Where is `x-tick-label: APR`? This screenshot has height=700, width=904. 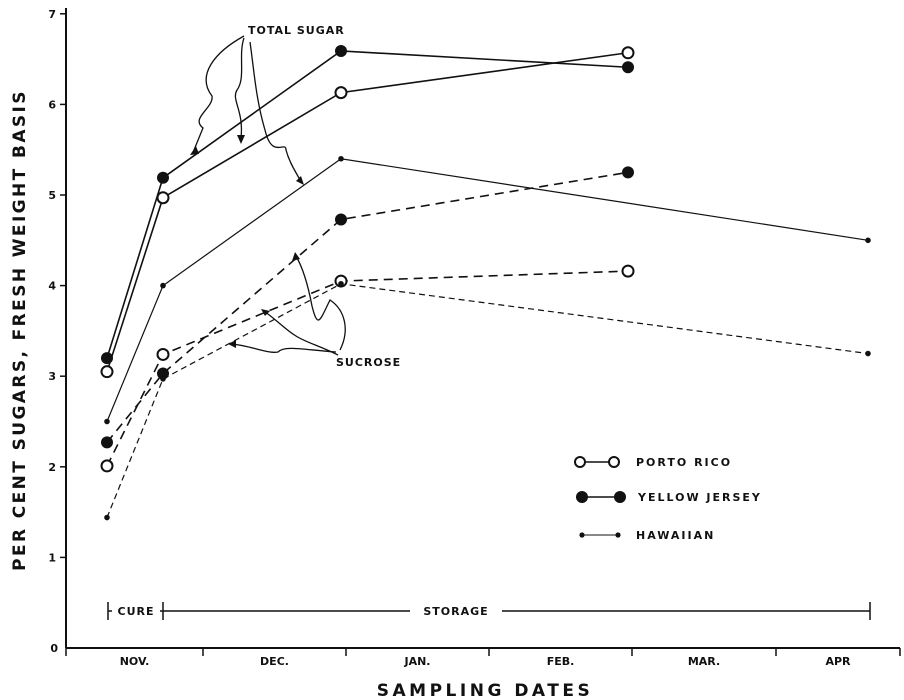
x-tick-label: APR is located at coordinates (838, 661).